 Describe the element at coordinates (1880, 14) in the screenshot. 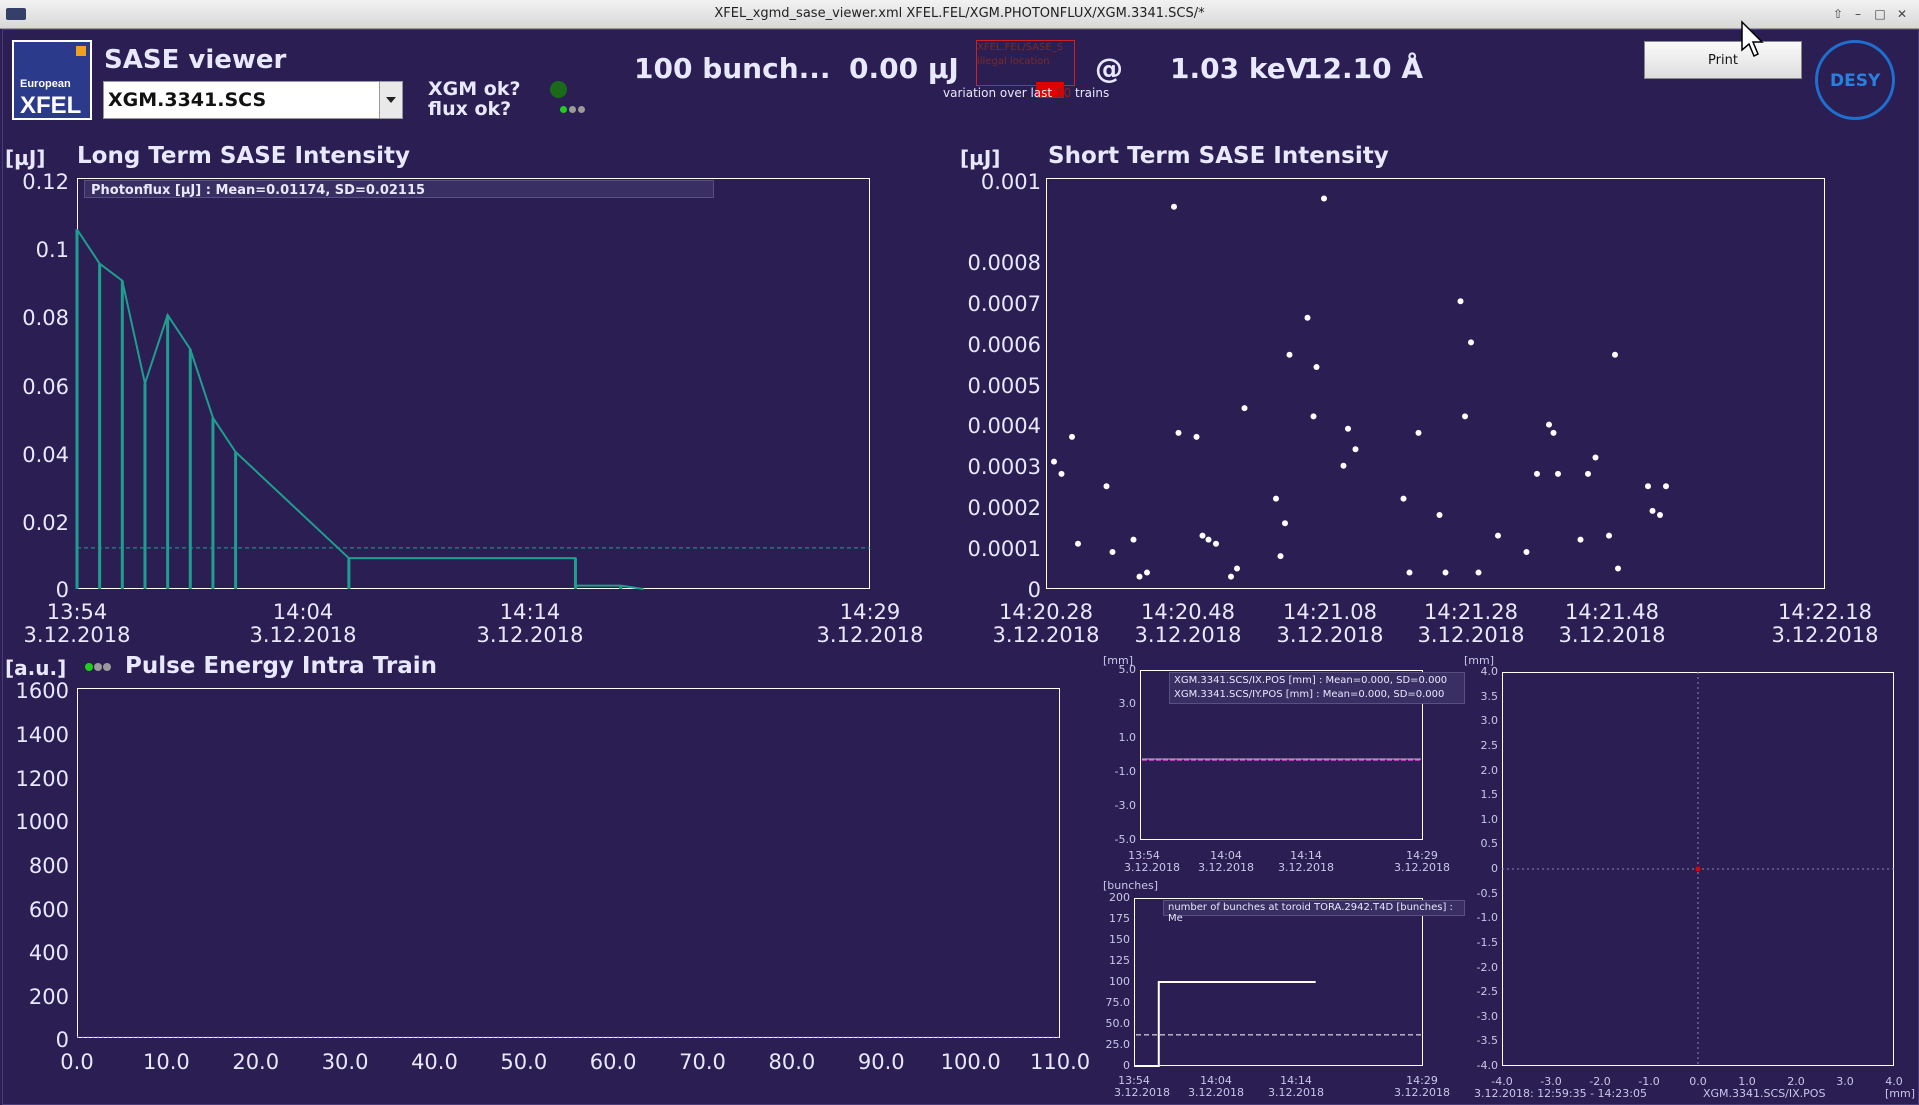

I see `maximize-icon: □` at that location.